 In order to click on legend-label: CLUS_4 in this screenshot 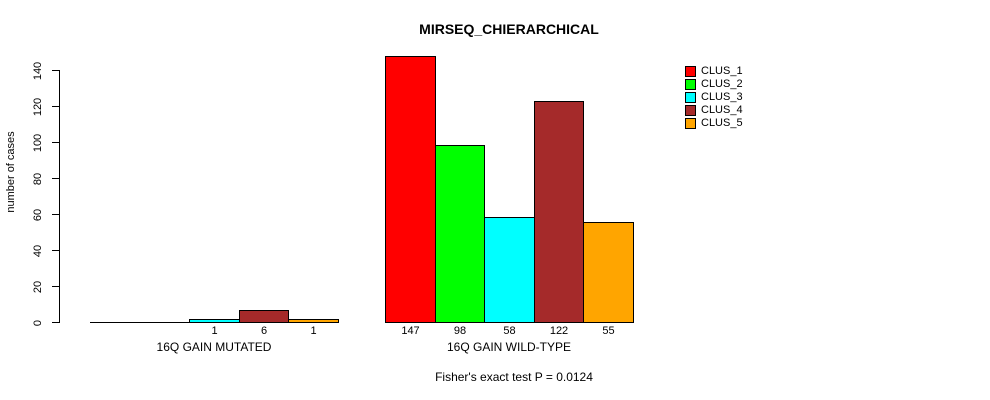, I will do `click(722, 110)`.